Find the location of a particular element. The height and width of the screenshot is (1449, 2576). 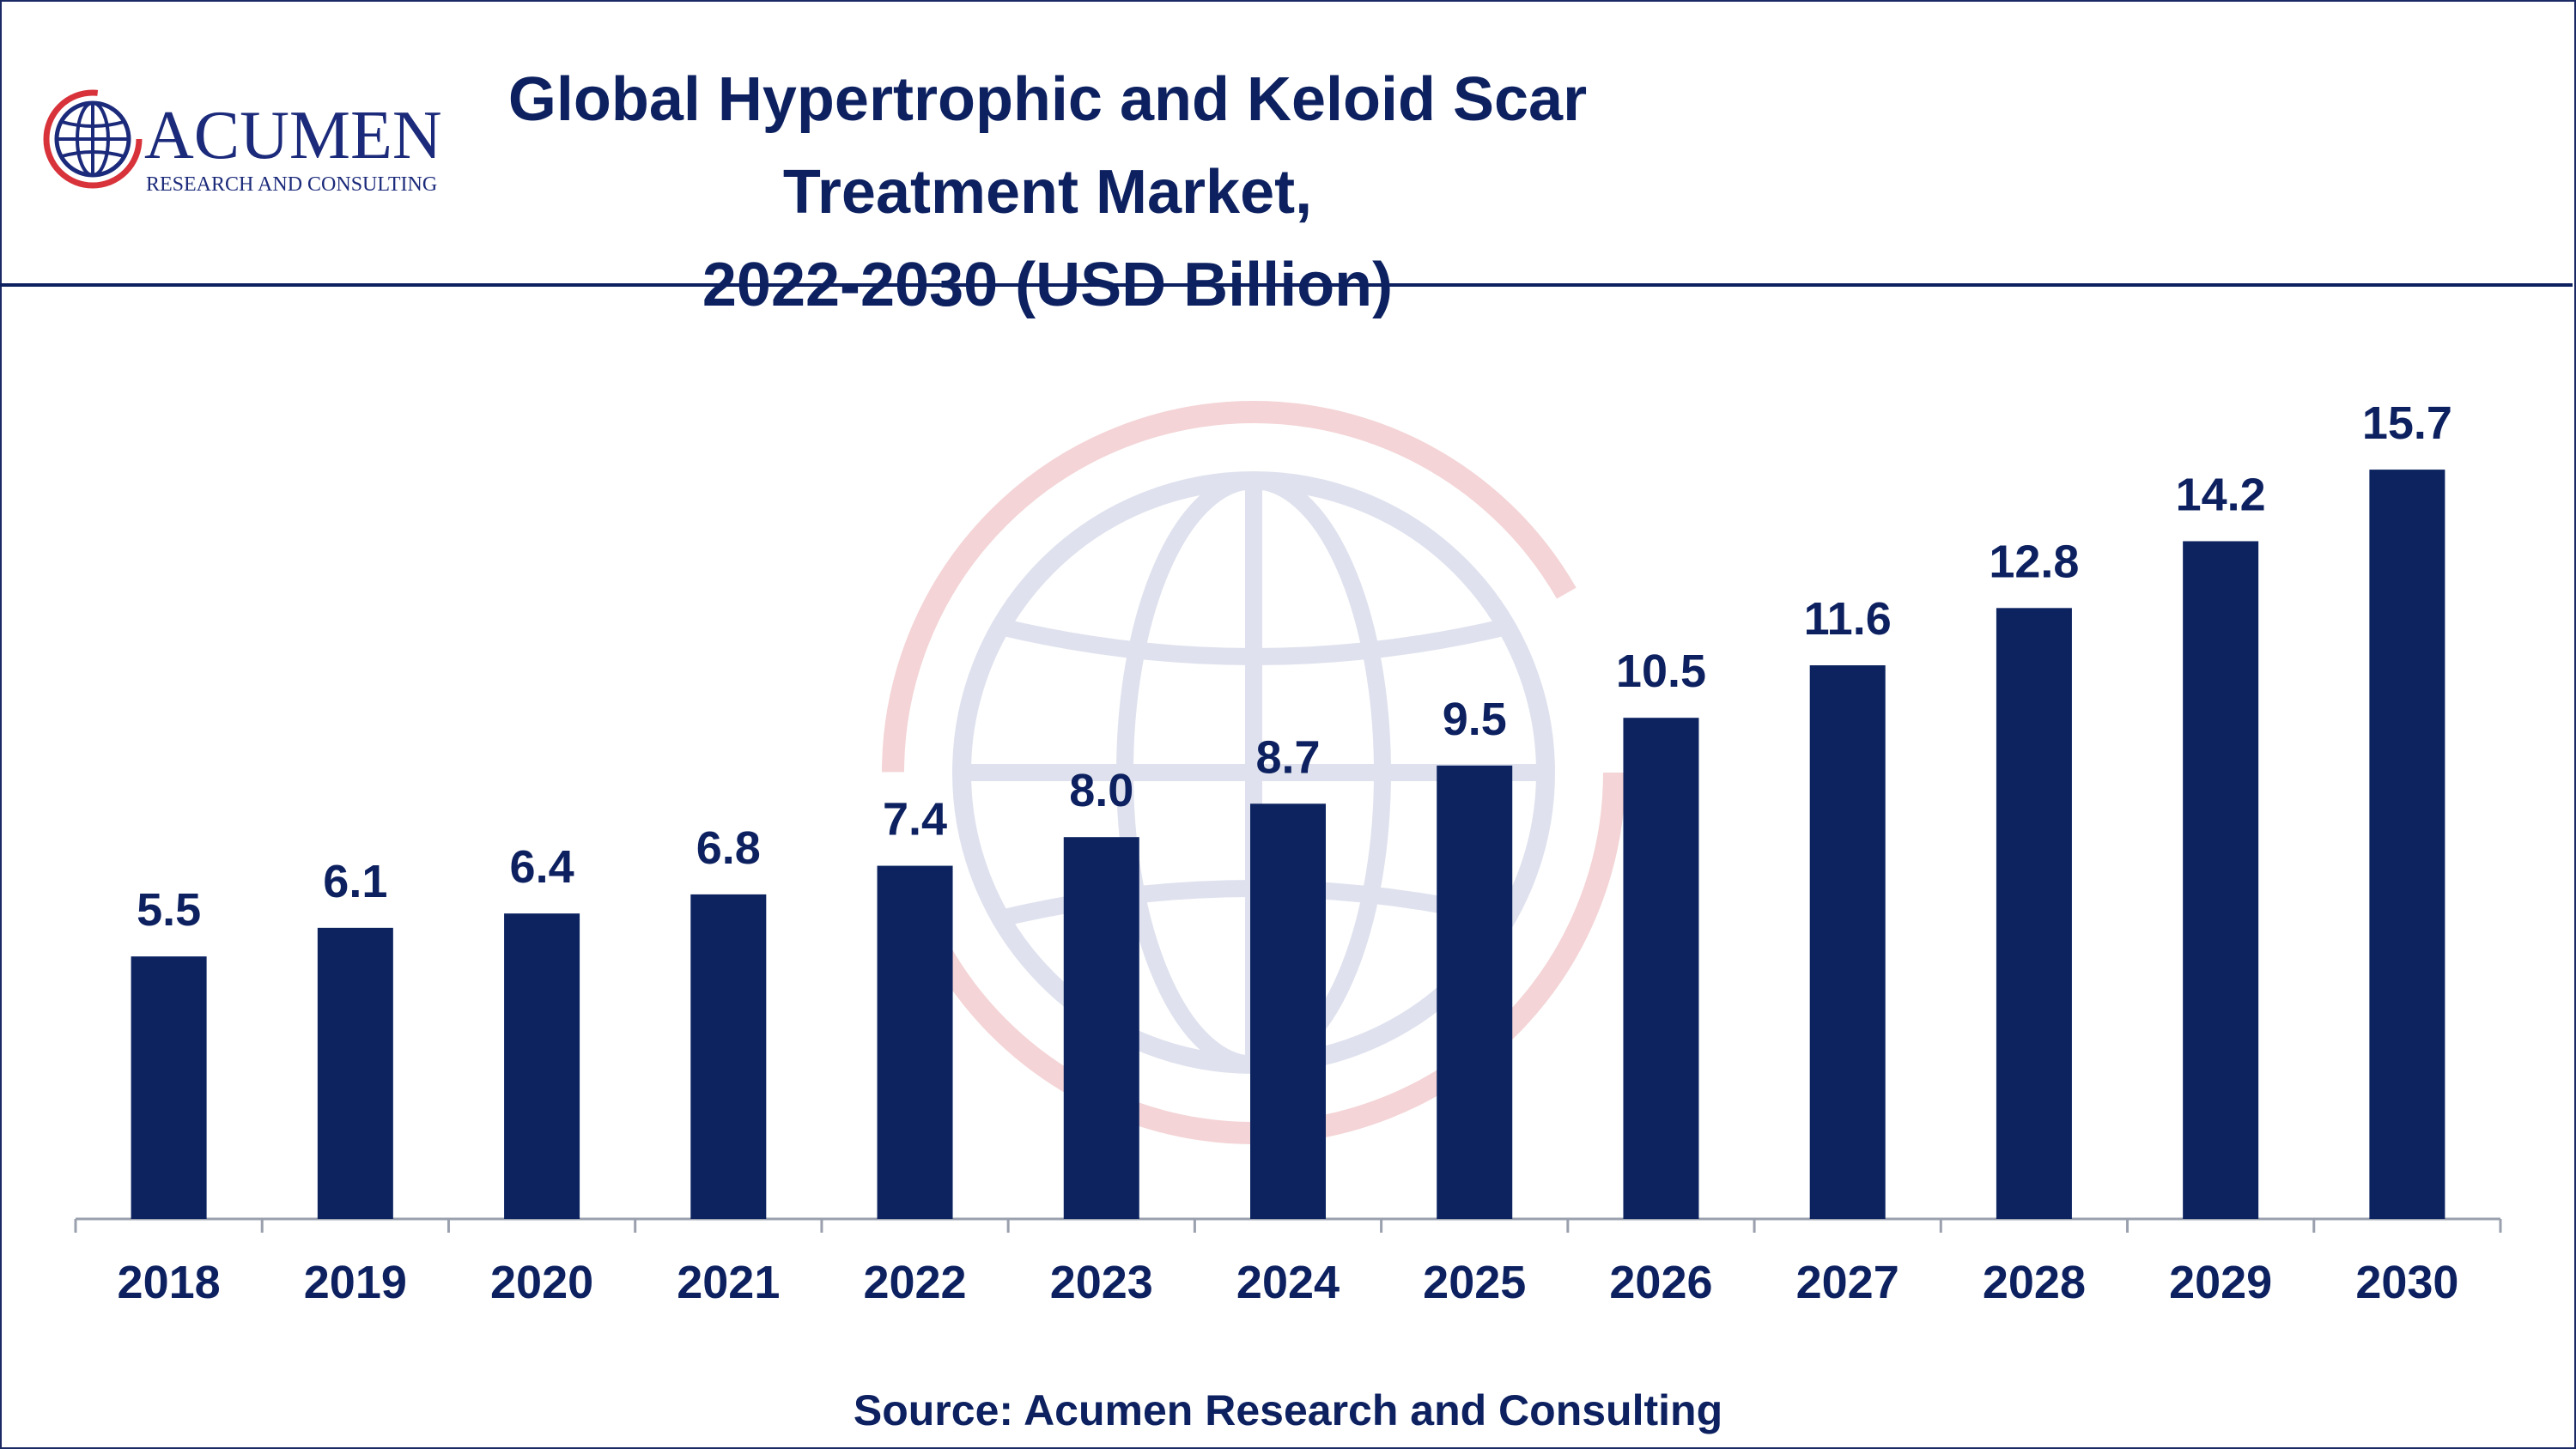

bar-value-label: 6.8 is located at coordinates (728, 848).